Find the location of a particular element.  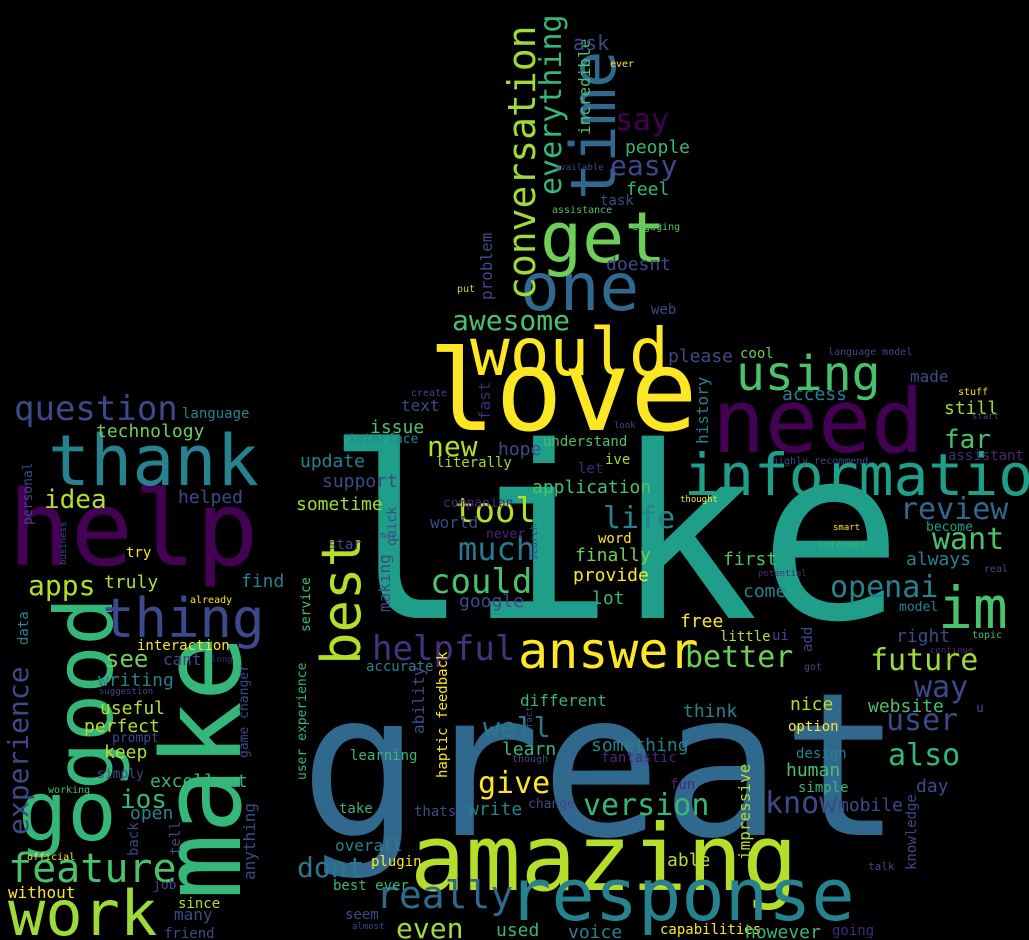

word-learning: learning is located at coordinates (383, 756).